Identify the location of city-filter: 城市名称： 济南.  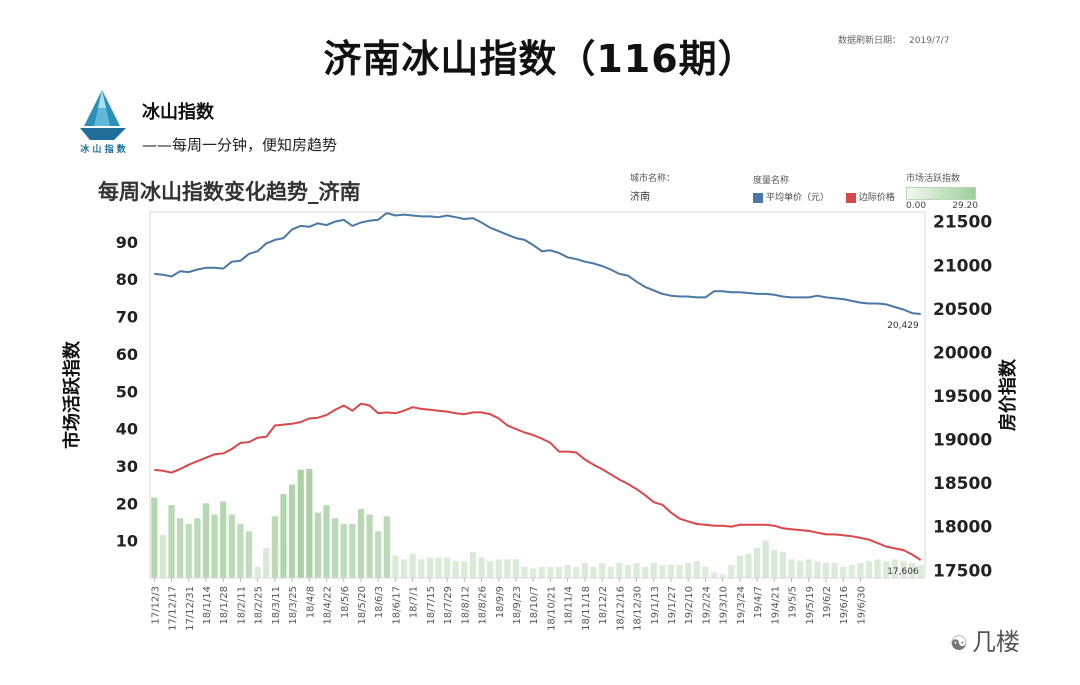
(652, 187).